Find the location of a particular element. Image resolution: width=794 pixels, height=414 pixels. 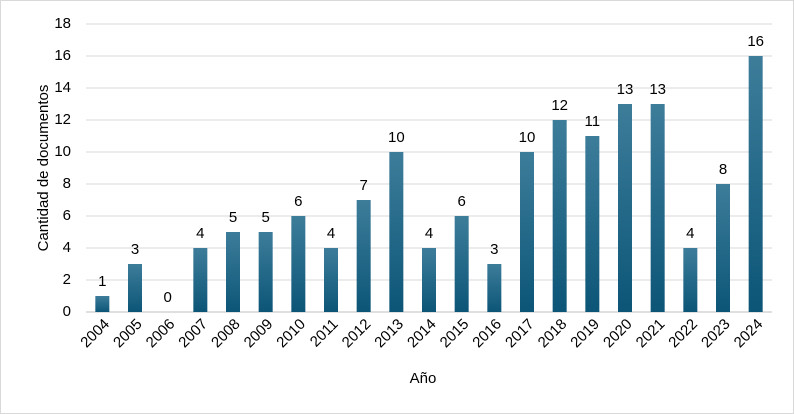

bar-2018 is located at coordinates (559, 216).